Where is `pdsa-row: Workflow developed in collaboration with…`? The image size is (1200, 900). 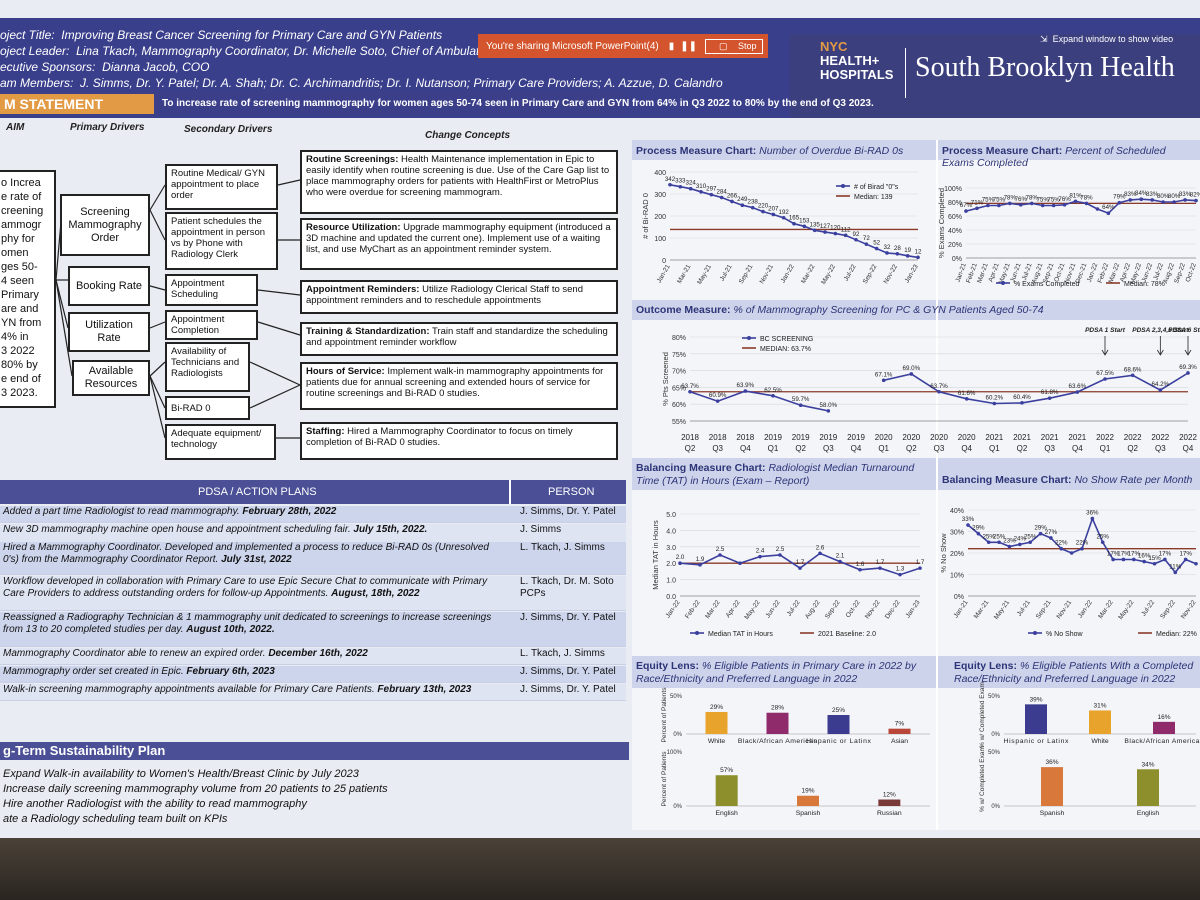
pdsa-row: Workflow developed in collaboration with… is located at coordinates (313, 593).